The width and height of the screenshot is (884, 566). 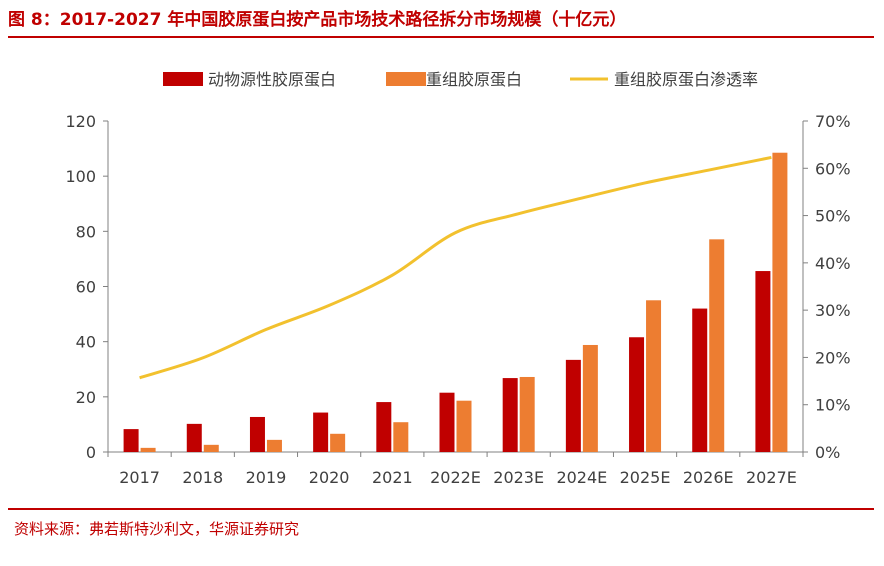 I want to click on left-tick-label: 120, so click(x=80, y=121).